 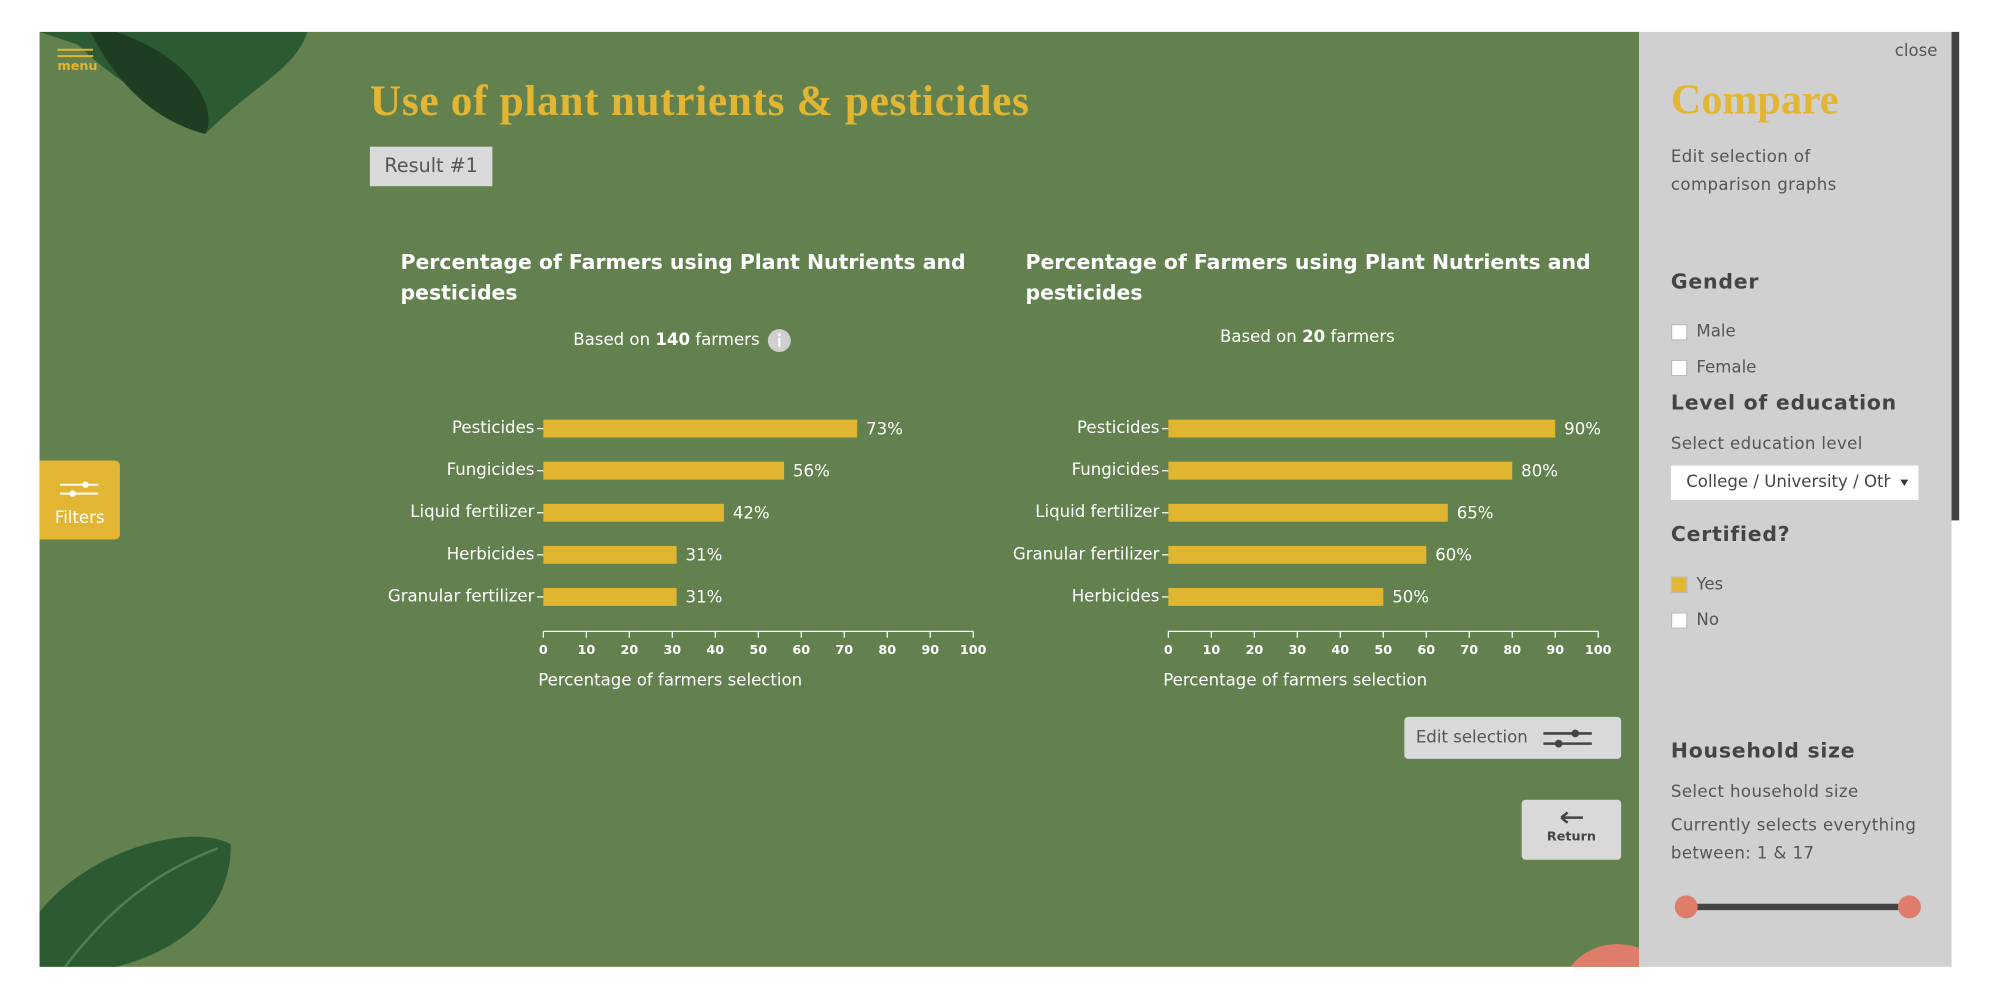 I want to click on checkbox-option: Male, so click(x=1713, y=332).